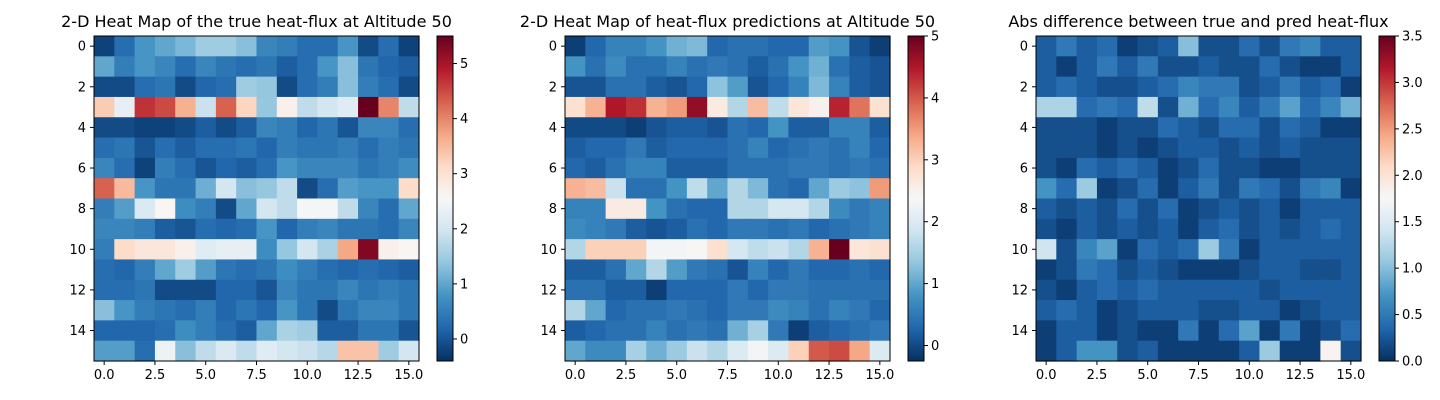  Describe the element at coordinates (1412, 176) in the screenshot. I see `colorbar-tick-label: 2.0` at that location.